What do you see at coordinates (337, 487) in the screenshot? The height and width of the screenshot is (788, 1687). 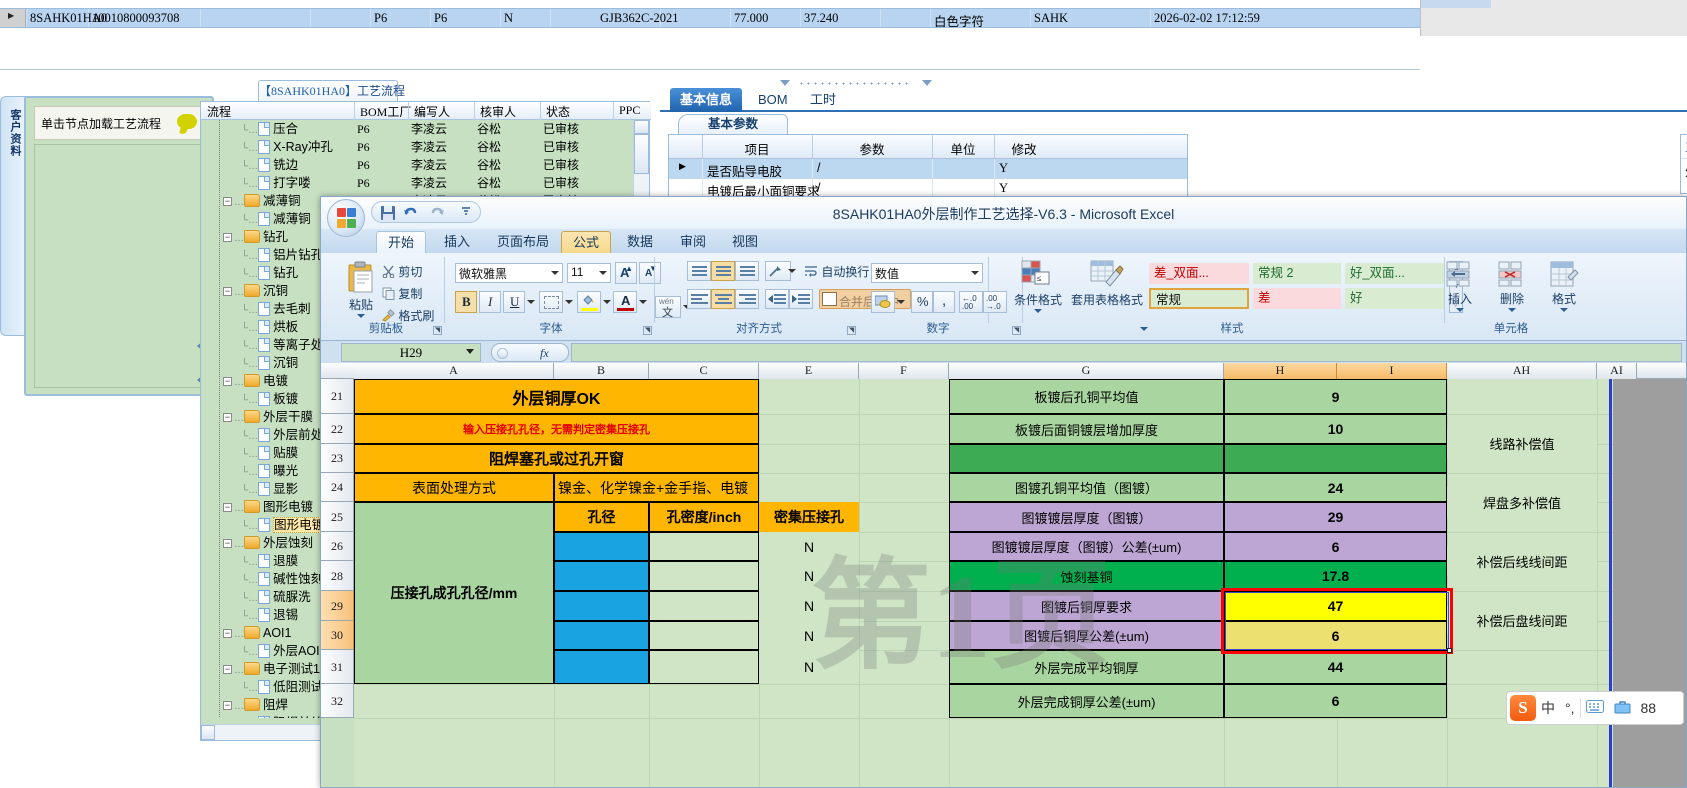 I see `row-header-24: 24` at bounding box center [337, 487].